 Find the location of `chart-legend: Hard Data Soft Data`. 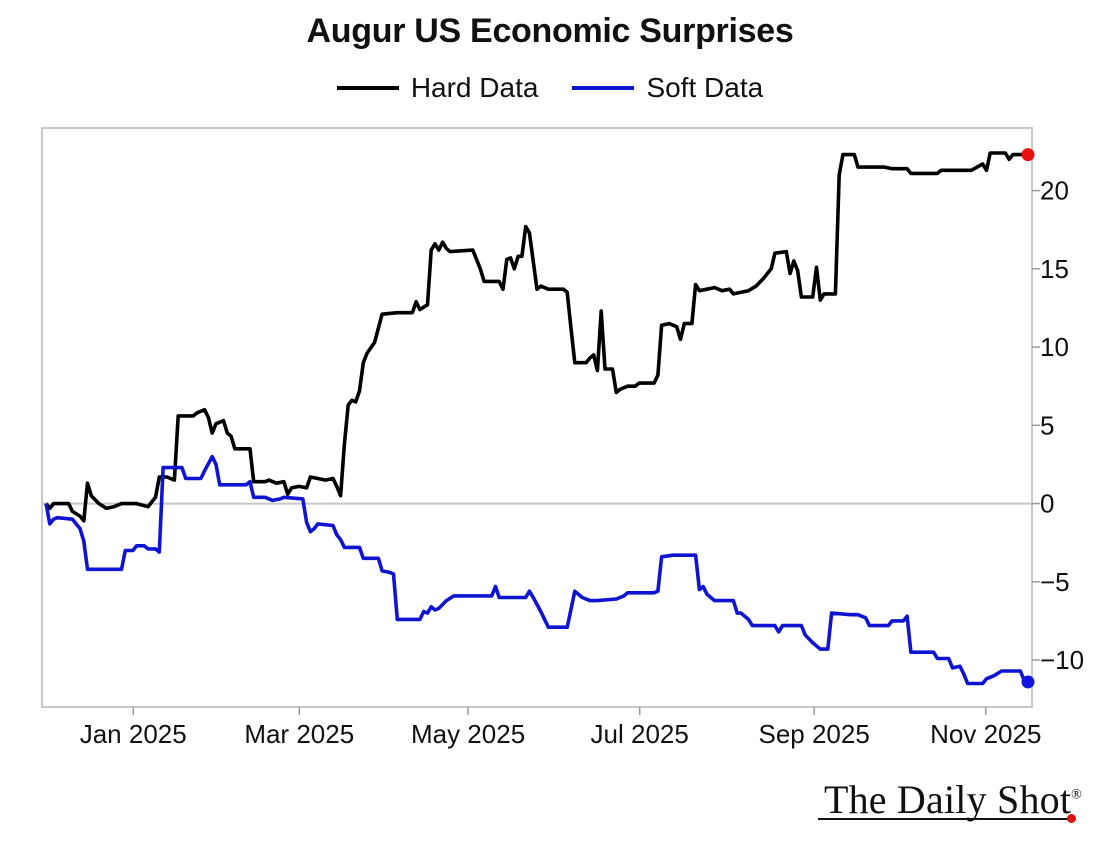

chart-legend: Hard Data Soft Data is located at coordinates (550, 88).